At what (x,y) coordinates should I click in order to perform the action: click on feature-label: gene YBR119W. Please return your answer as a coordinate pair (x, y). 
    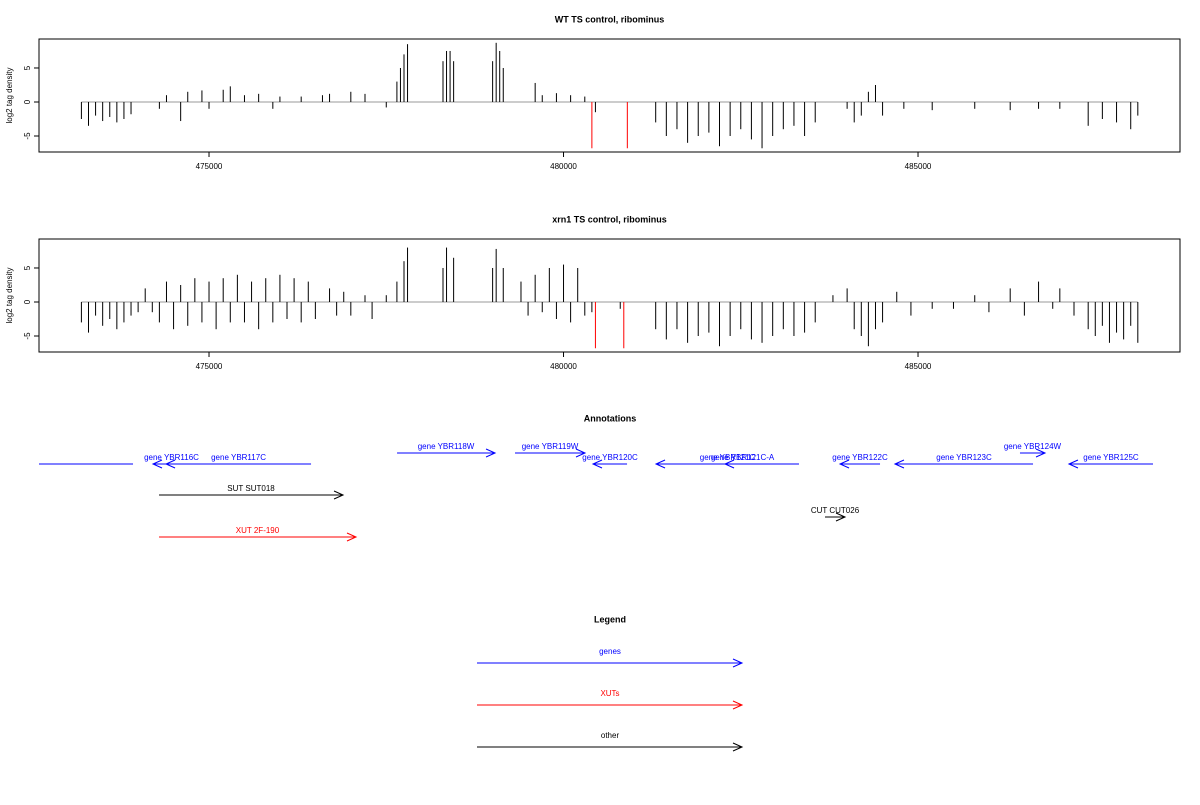
    Looking at the image, I should click on (550, 446).